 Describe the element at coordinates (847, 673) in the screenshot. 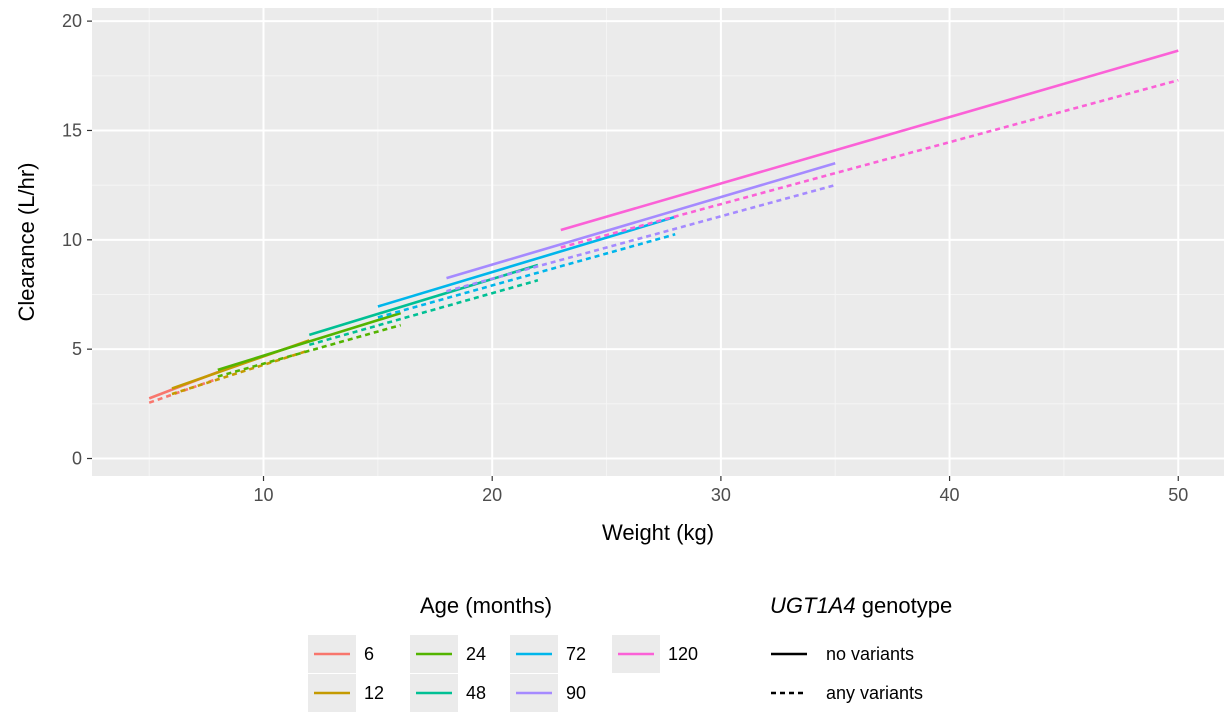

I see `legend-genotype-keys: no variants any variants` at that location.